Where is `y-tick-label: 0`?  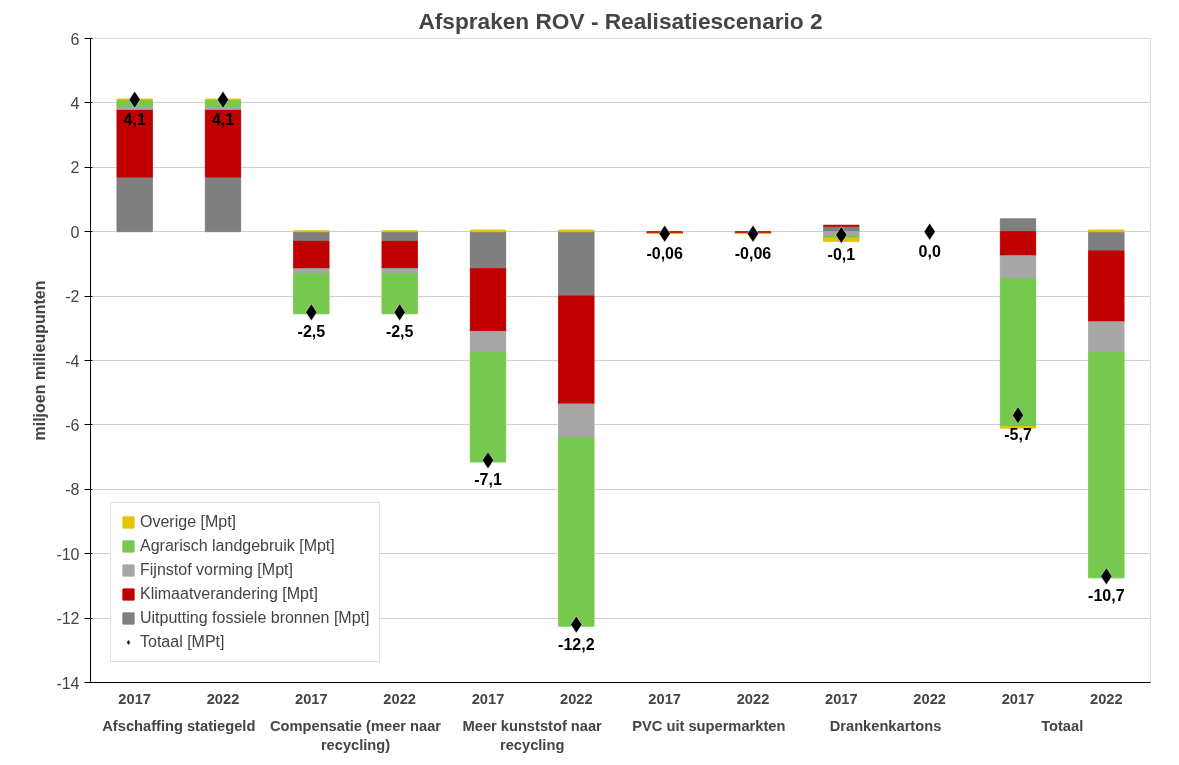 y-tick-label: 0 is located at coordinates (75, 232).